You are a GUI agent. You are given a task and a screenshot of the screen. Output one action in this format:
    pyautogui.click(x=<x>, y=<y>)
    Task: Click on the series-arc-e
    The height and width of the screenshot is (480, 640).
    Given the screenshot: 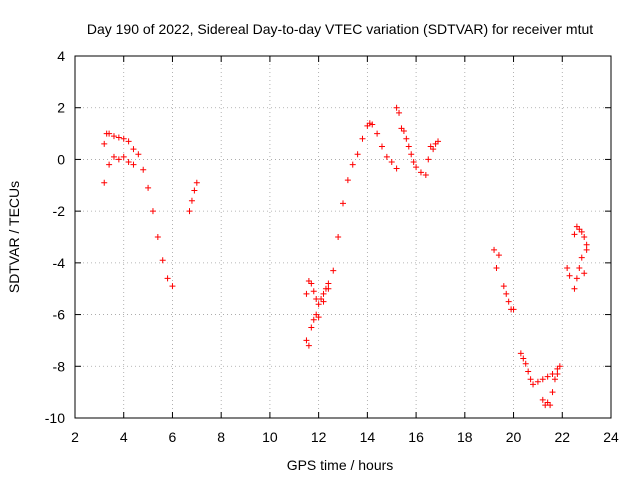 What is the action you would take?
    pyautogui.click(x=417, y=141)
    